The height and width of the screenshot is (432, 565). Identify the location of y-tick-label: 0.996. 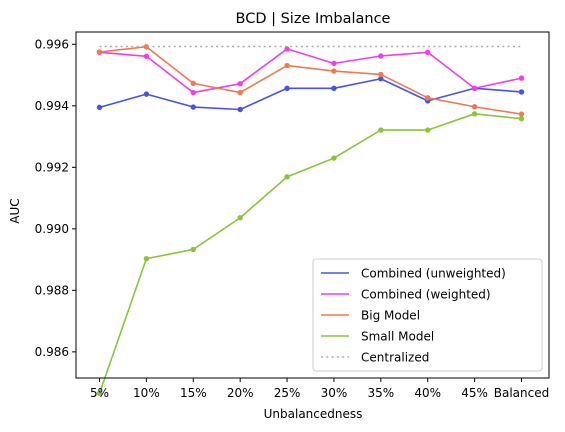
(52, 44).